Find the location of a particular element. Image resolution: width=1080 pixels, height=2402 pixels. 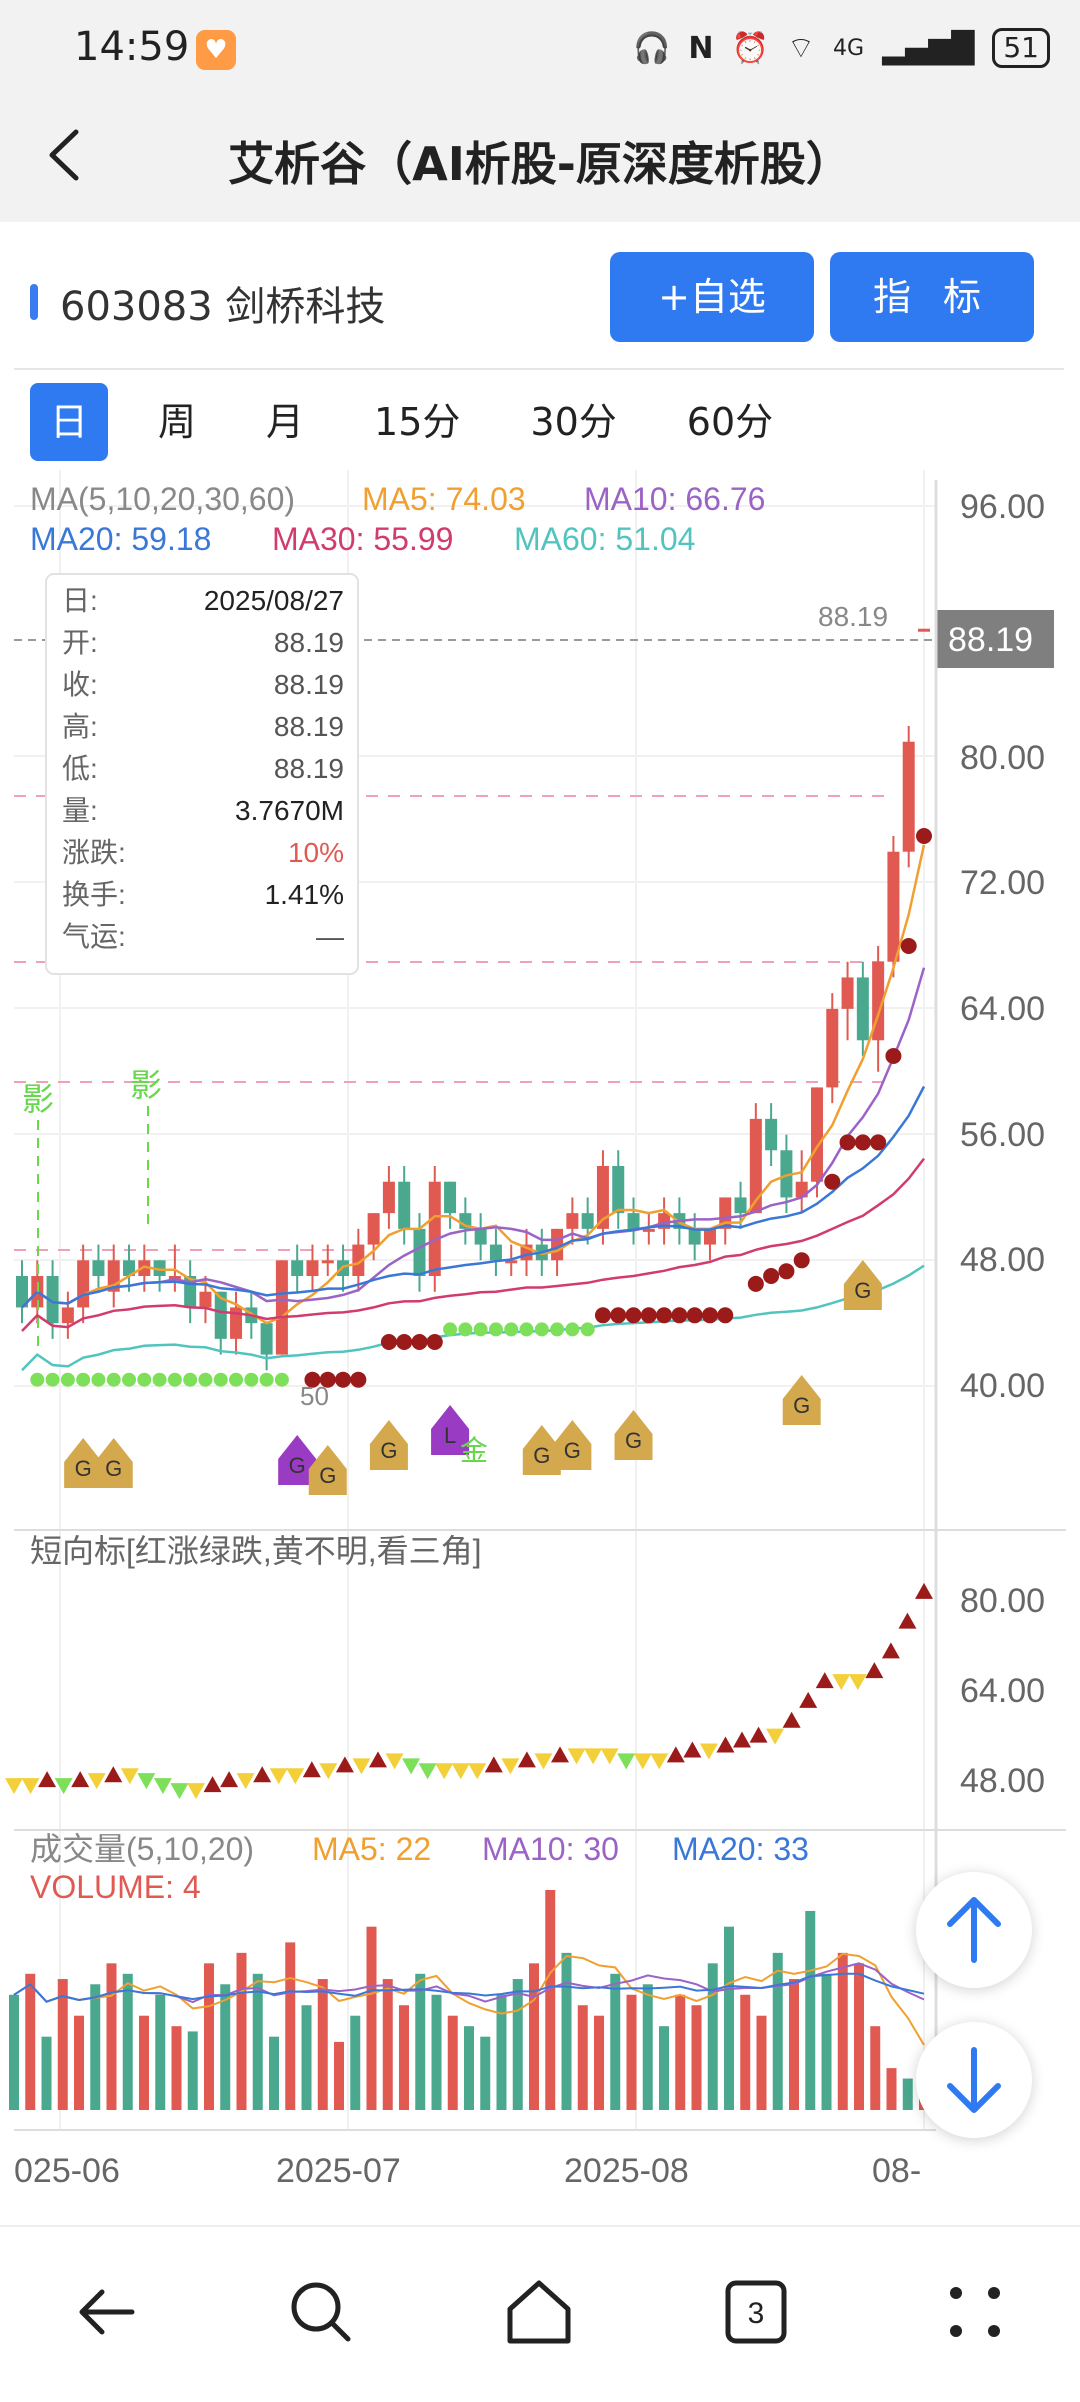

volume-ma20-line is located at coordinates (469, 1987).